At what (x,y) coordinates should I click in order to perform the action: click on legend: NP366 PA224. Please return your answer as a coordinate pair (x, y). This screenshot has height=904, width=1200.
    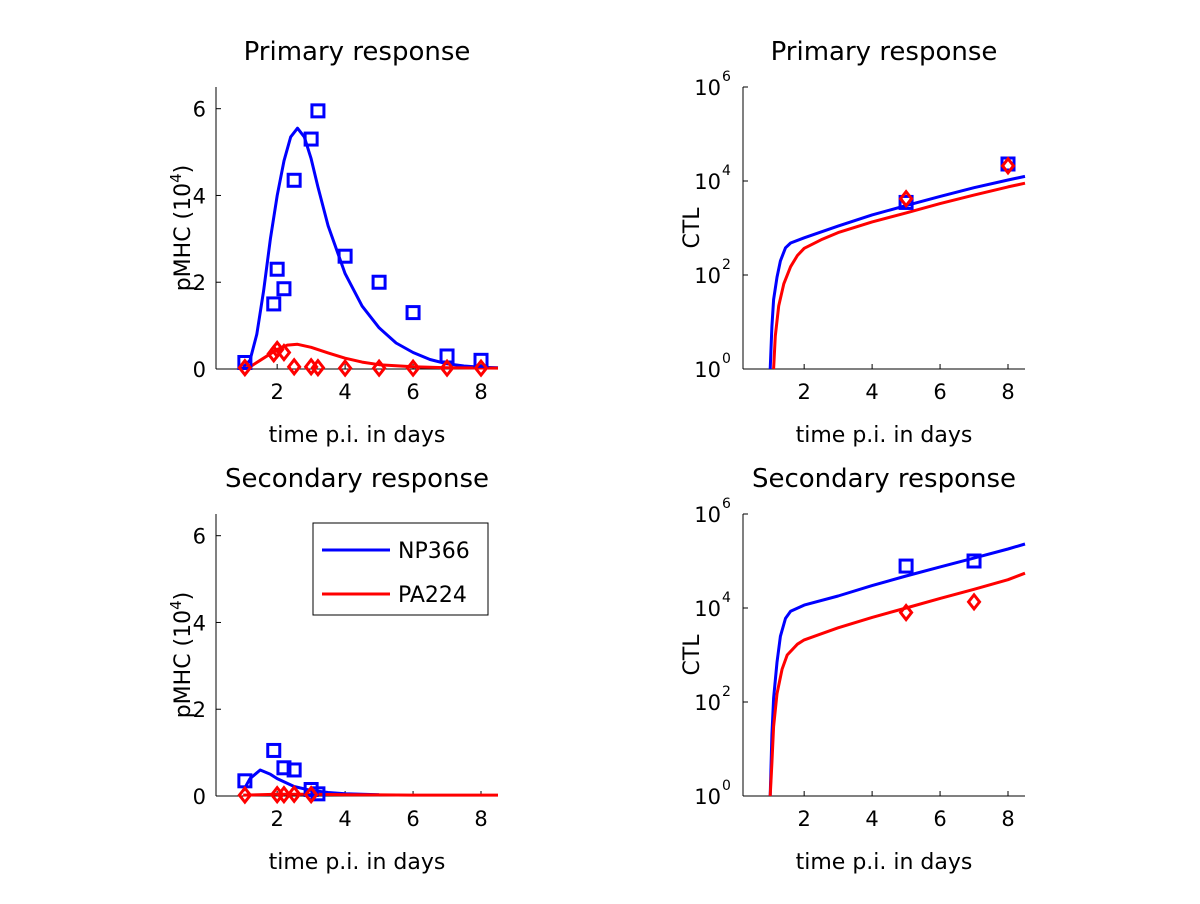
    Looking at the image, I should click on (400, 569).